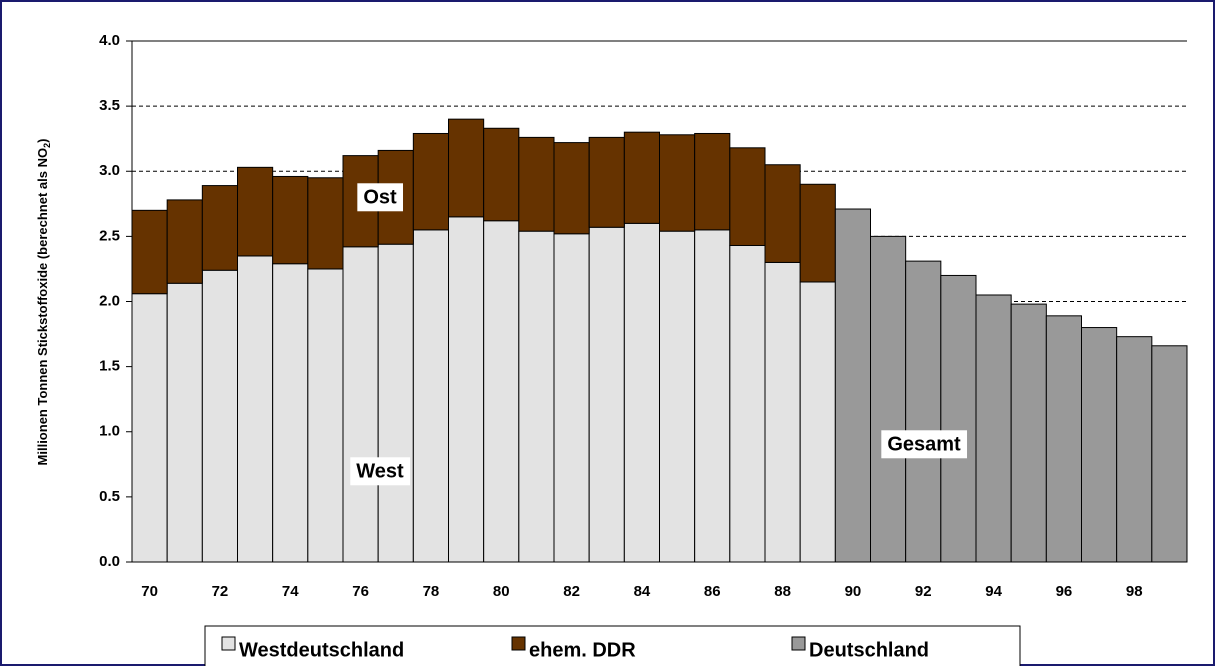 The image size is (1215, 666). Describe the element at coordinates (712, 591) in the screenshot. I see `x-tick-label: 86` at that location.